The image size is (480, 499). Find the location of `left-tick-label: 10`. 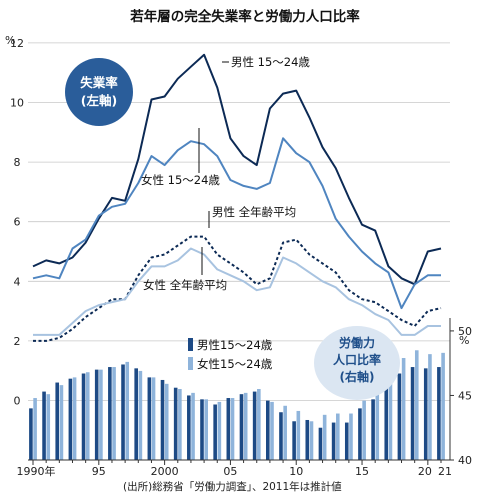

left-tick-label: 10 is located at coordinates (17, 103).